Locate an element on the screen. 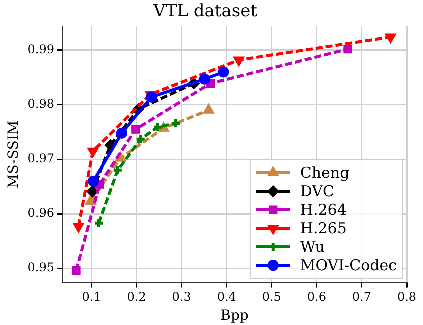  x-tick-label: 0.3 is located at coordinates (182, 297).